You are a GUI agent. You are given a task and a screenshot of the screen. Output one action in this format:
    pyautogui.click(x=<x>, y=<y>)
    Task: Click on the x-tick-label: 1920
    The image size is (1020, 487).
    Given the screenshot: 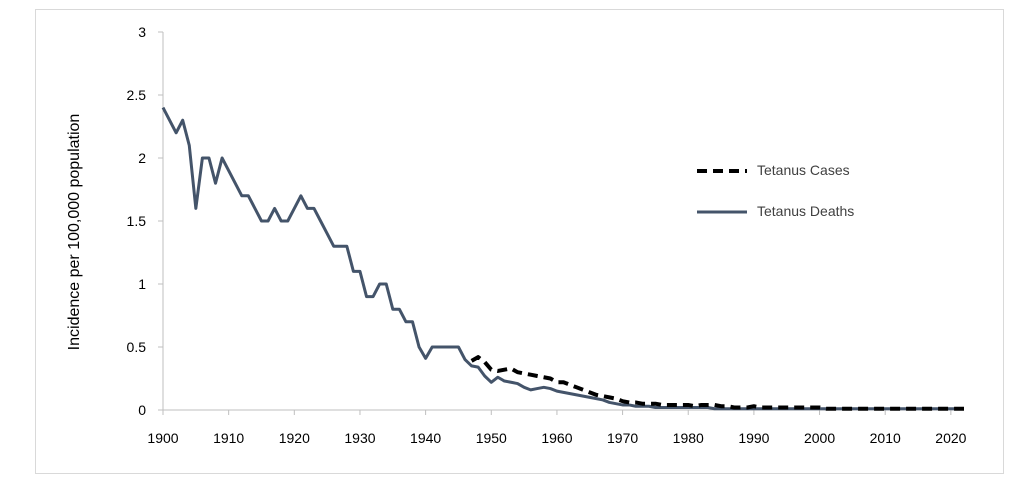 What is the action you would take?
    pyautogui.click(x=294, y=438)
    